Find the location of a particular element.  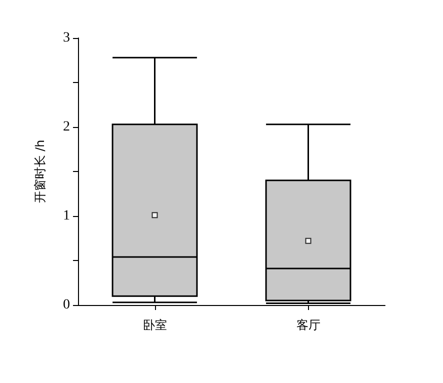

y-tick-label: 3 is located at coordinates (66, 38).